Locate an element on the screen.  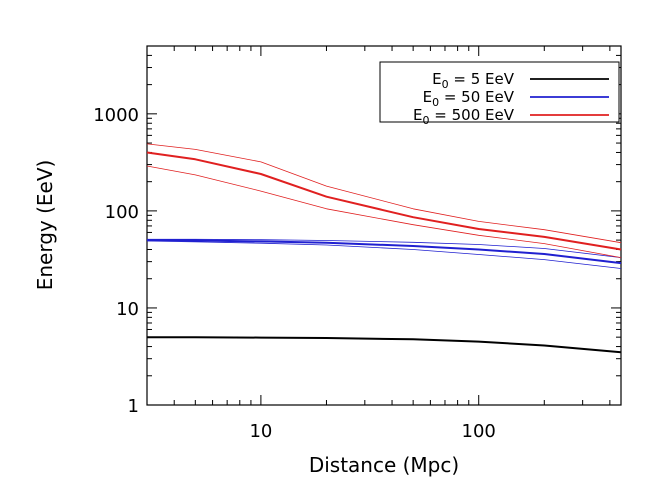
legend-box is located at coordinates (499, 92).